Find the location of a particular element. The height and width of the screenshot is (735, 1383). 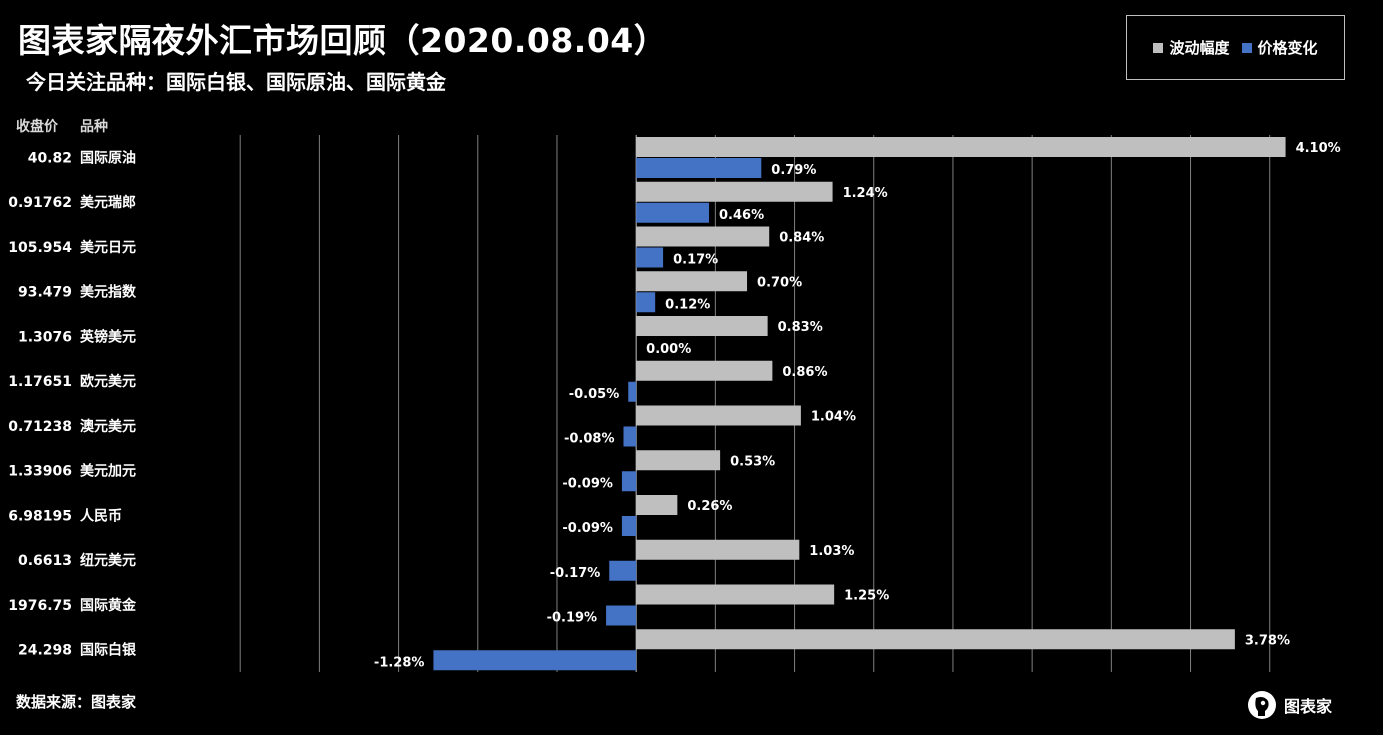

volatility-data-label: 1.03% is located at coordinates (831, 551).